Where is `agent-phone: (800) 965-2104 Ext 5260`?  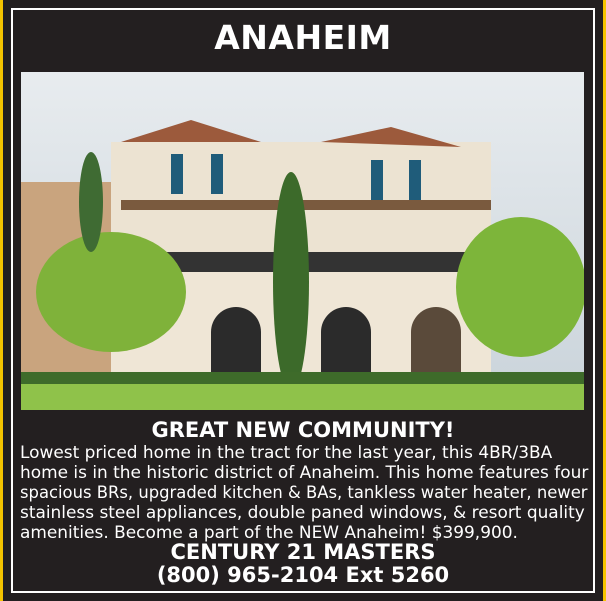 agent-phone: (800) 965-2104 Ext 5260 is located at coordinates (303, 575).